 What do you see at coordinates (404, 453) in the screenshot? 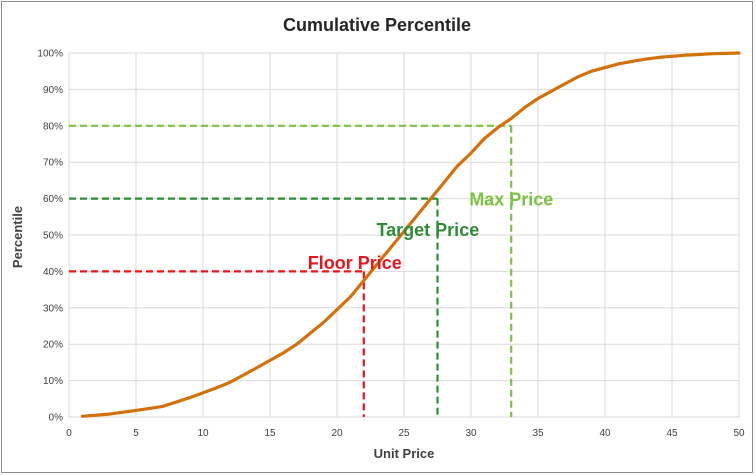
I see `x-axis-title: Unit Price` at bounding box center [404, 453].